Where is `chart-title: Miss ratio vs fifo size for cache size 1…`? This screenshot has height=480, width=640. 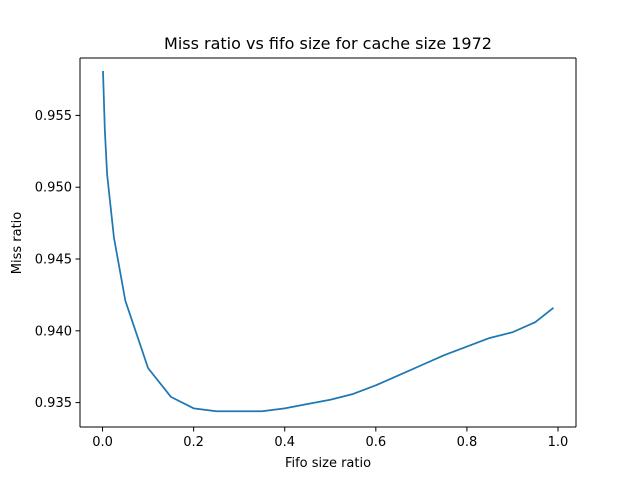
chart-title: Miss ratio vs fifo size for cache size 1… is located at coordinates (328, 43).